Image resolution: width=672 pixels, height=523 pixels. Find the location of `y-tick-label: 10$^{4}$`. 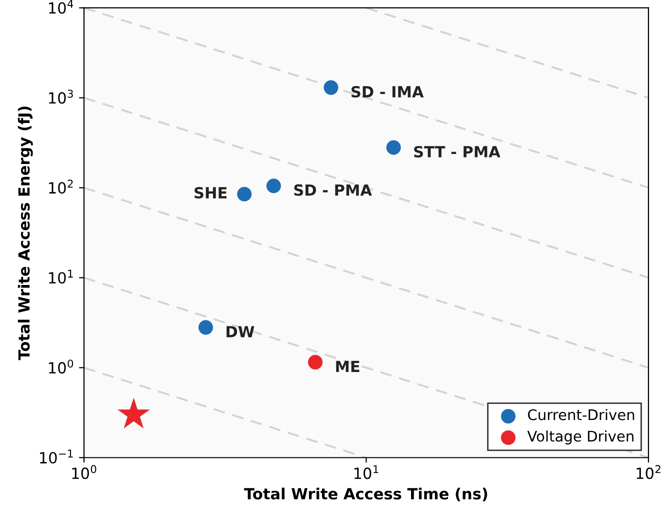

y-tick-label: 10$^{4}$ is located at coordinates (61, 7).